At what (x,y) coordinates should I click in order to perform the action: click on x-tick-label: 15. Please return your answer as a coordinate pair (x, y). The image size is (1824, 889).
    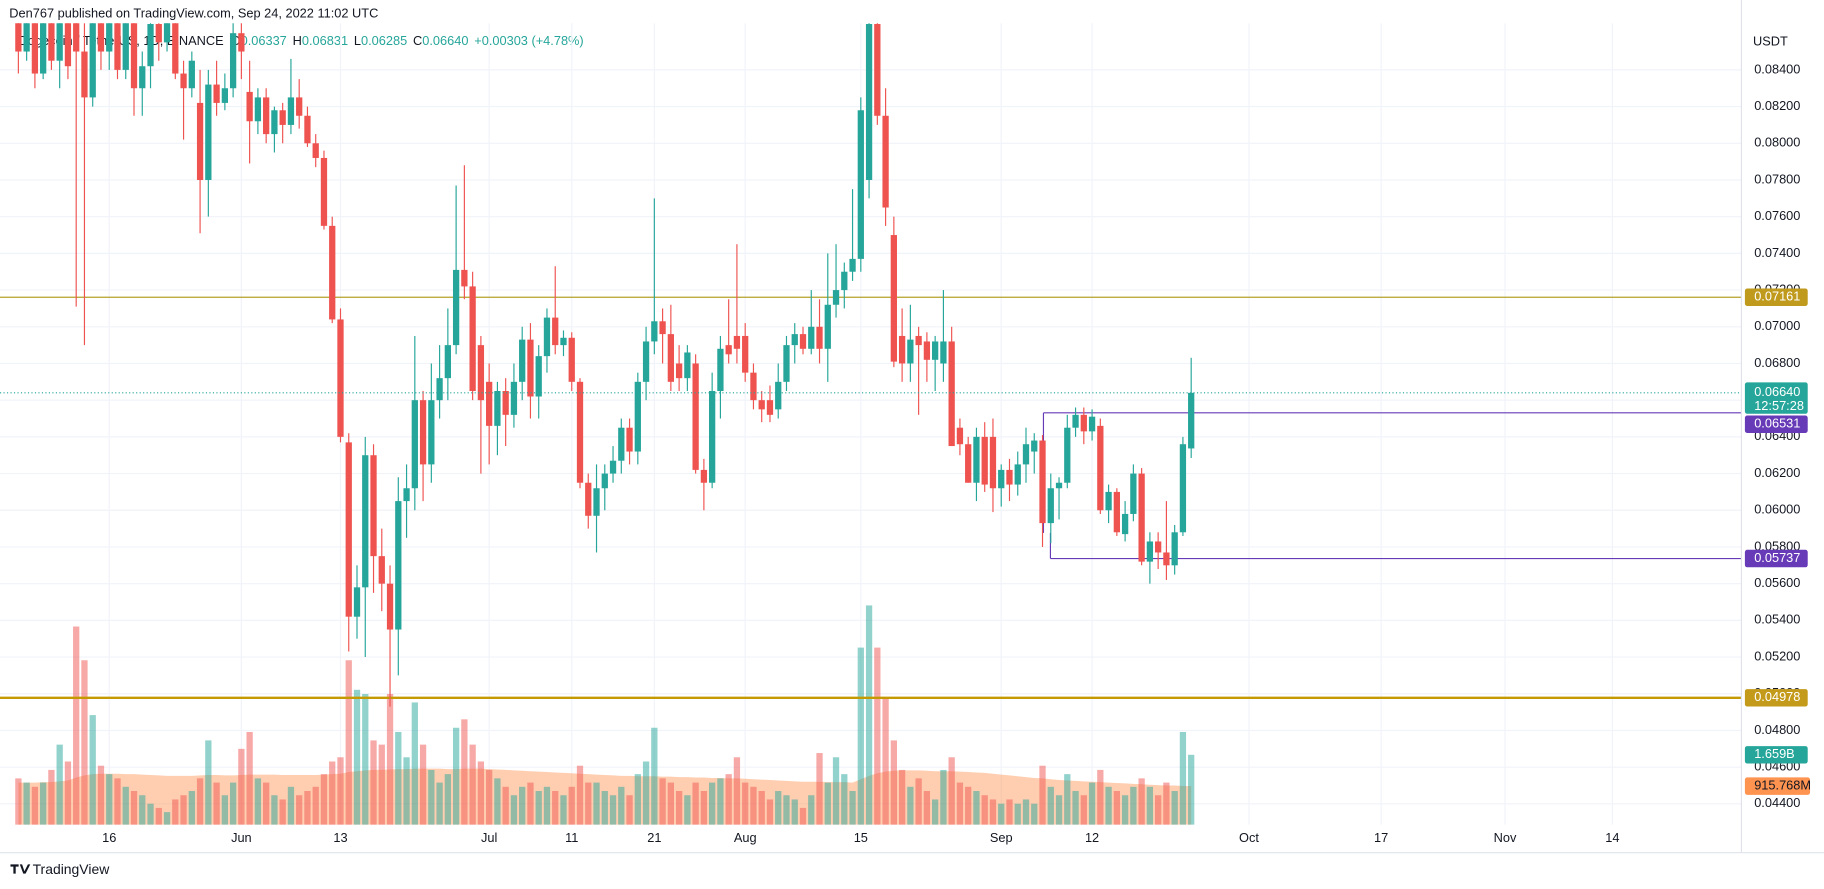
    Looking at the image, I should click on (861, 837).